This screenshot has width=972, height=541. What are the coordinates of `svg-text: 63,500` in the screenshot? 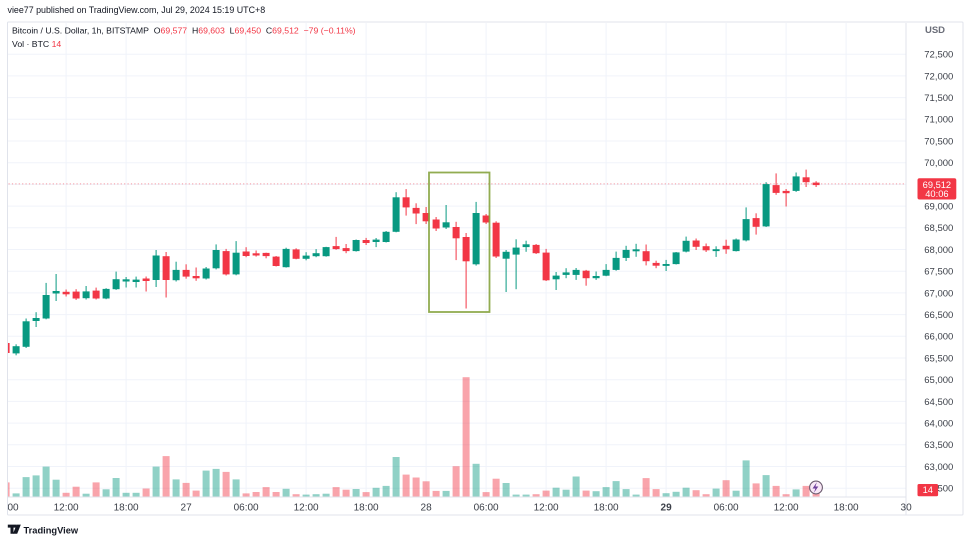 It's located at (938, 445).